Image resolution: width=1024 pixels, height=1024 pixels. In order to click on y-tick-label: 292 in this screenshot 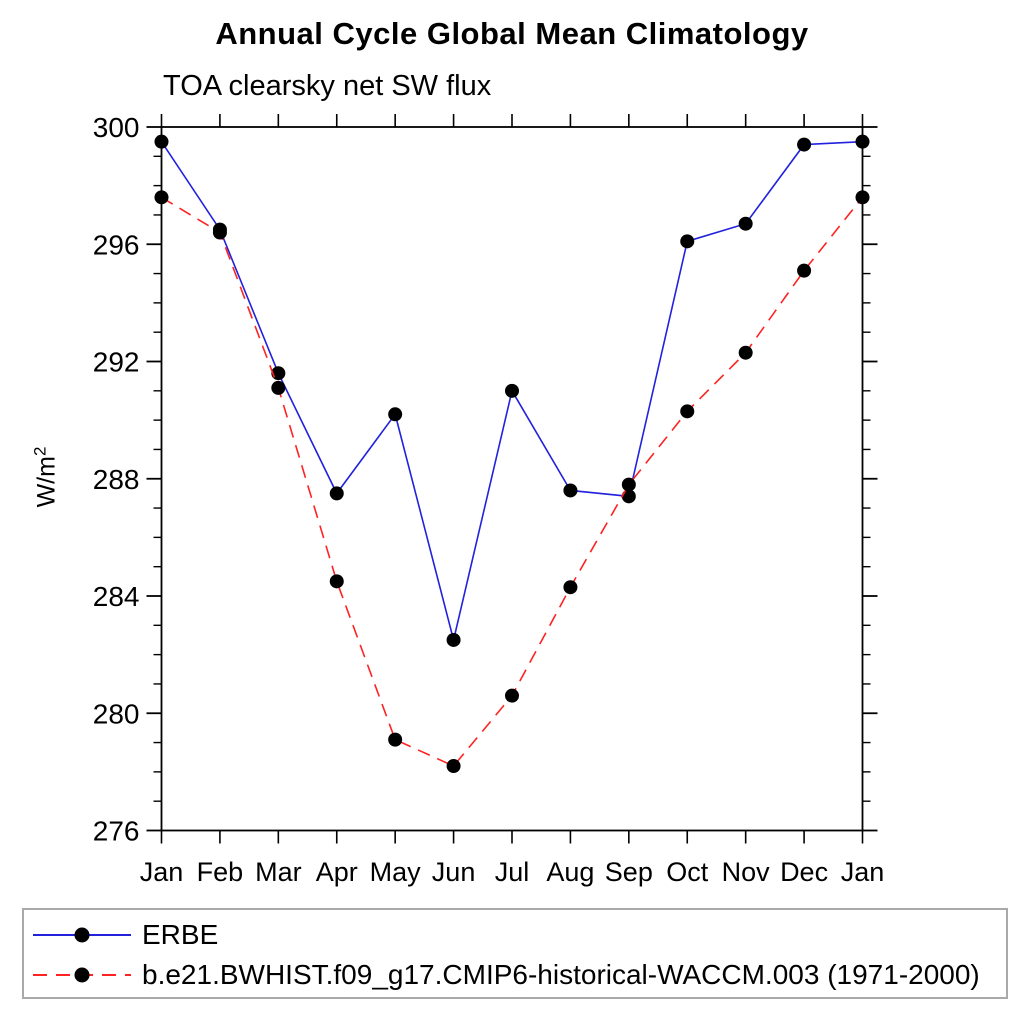, I will do `click(116, 362)`.